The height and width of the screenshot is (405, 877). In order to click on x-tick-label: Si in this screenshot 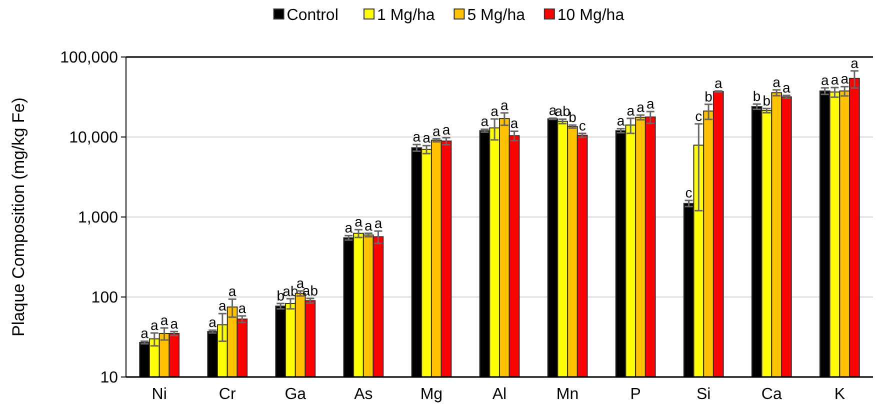, I will do `click(703, 394)`.